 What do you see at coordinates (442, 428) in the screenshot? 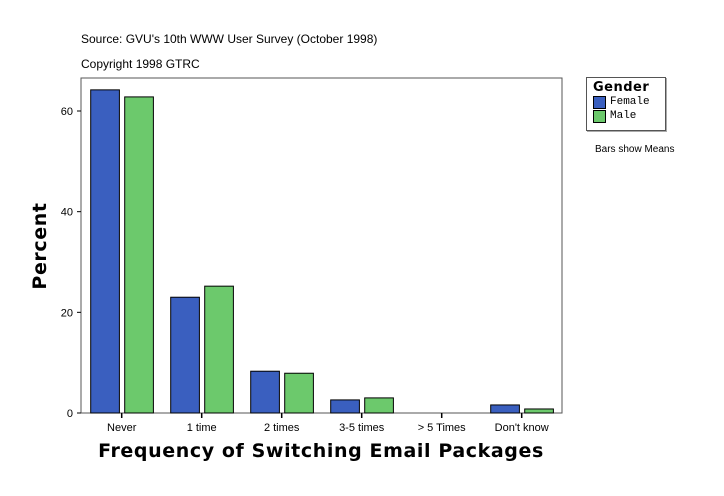
I see `x-tick-label: > 5 Times` at bounding box center [442, 428].